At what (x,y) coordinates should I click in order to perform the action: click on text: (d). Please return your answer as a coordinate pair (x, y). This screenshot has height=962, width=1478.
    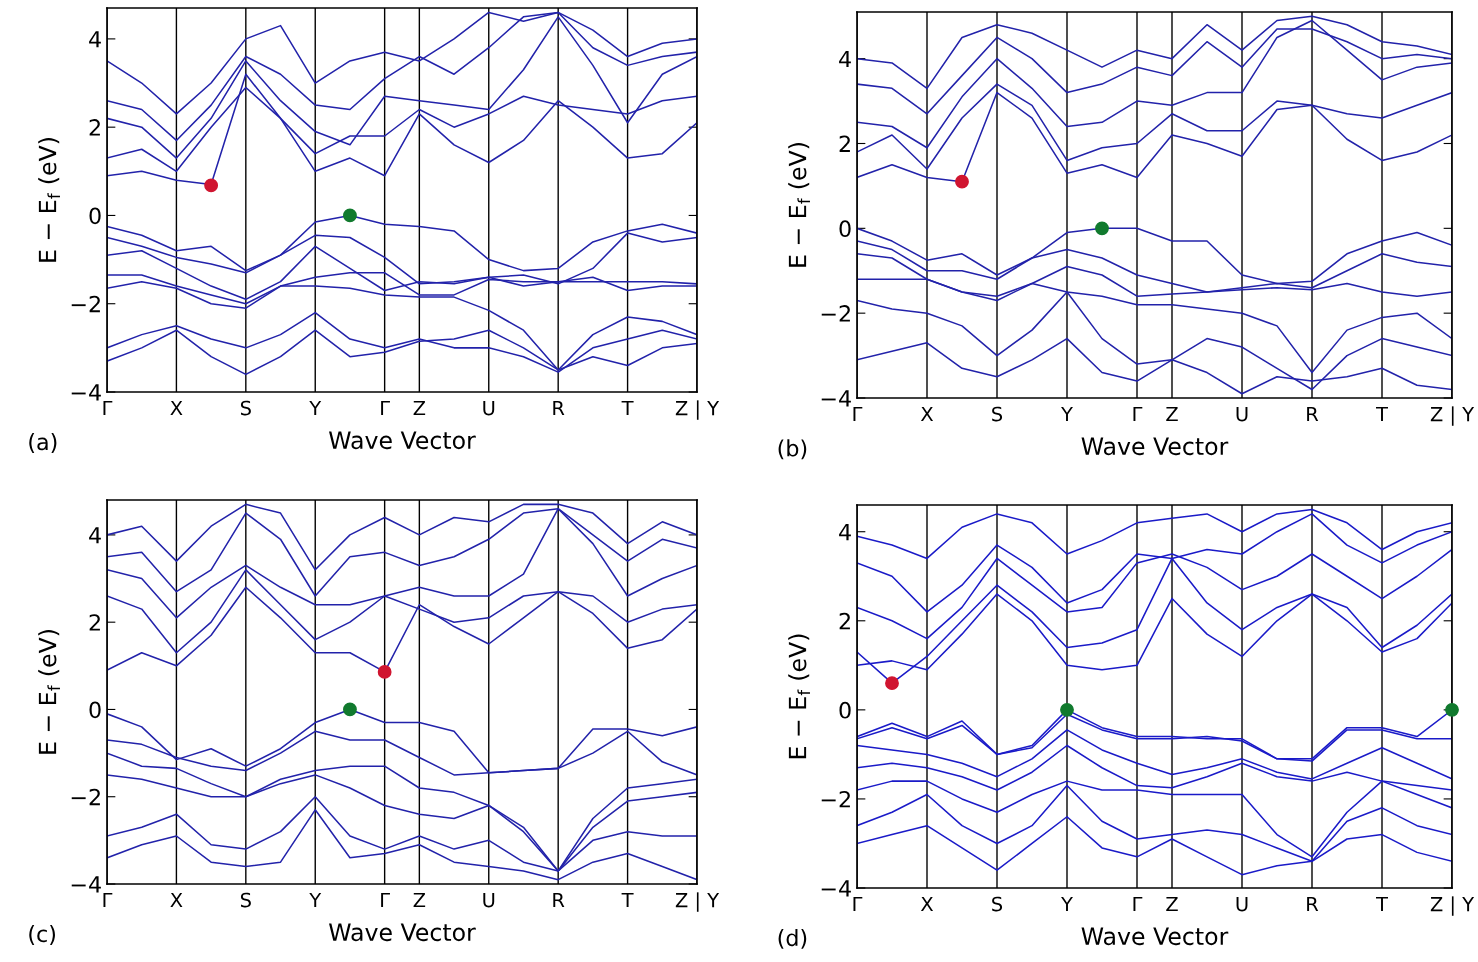
    Looking at the image, I should click on (792, 938).